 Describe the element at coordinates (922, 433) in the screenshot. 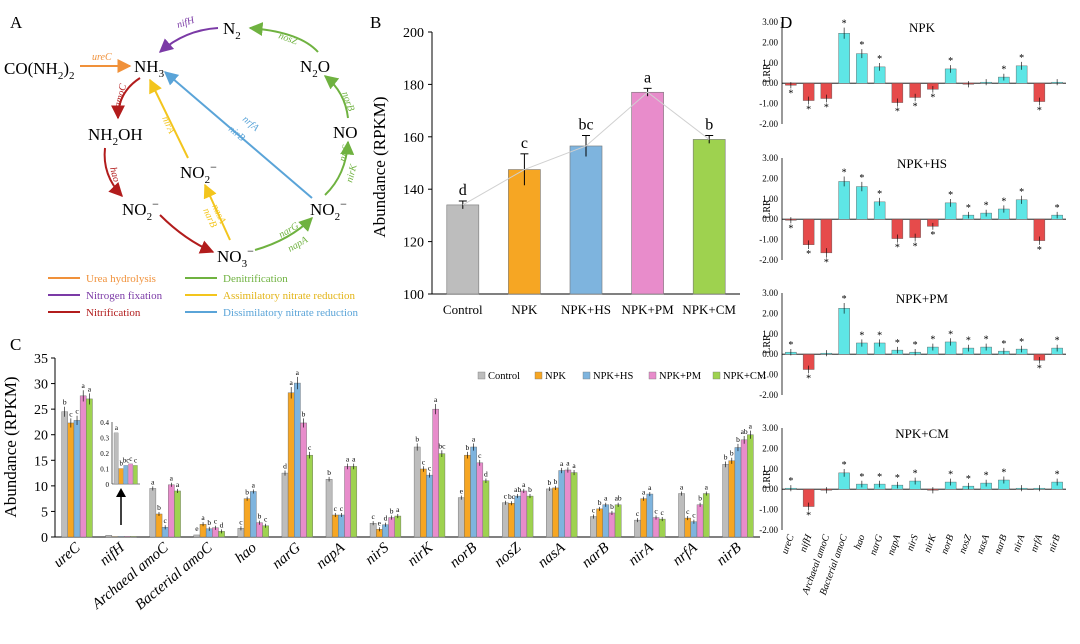

I see `panel-d-subplot-title: NPK+CM` at that location.